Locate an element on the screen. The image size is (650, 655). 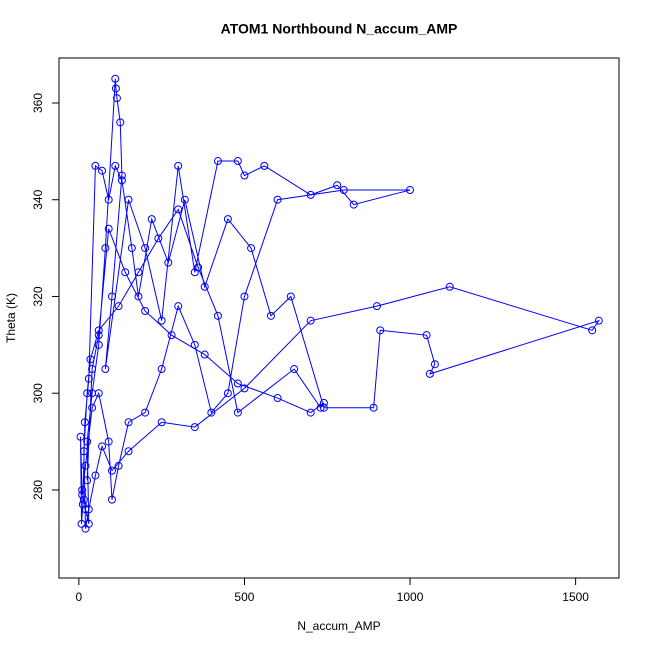
y-tick-label: 300 is located at coordinates (38, 393).